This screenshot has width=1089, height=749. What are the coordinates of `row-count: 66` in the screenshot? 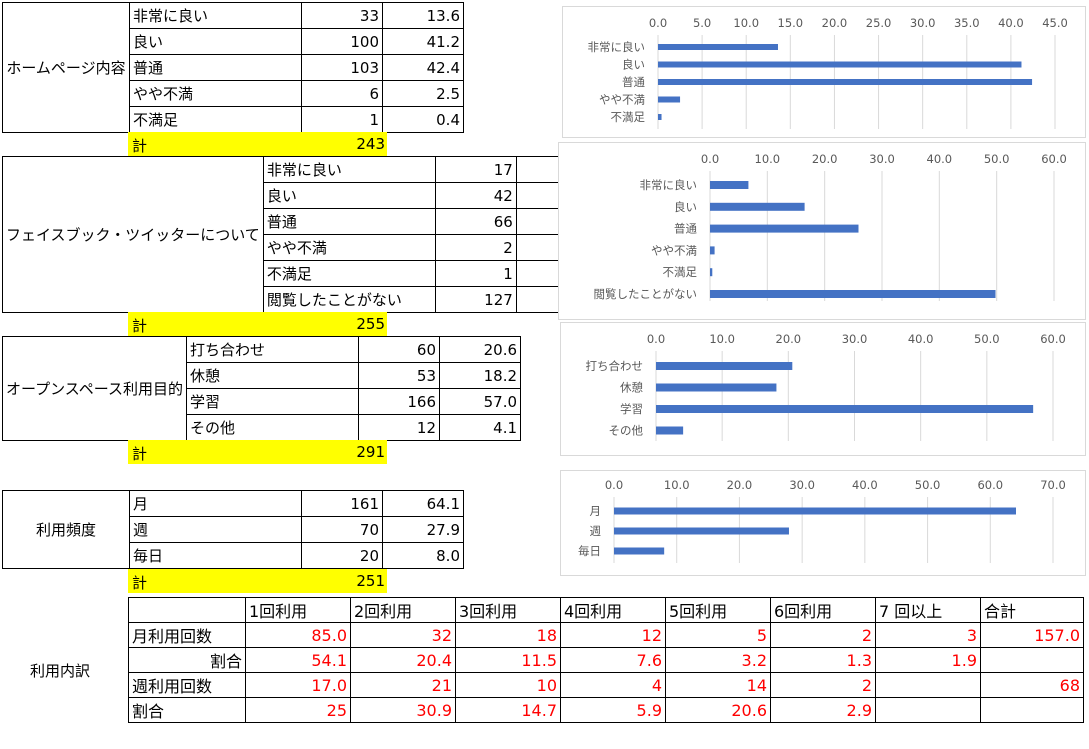 It's located at (475, 221).